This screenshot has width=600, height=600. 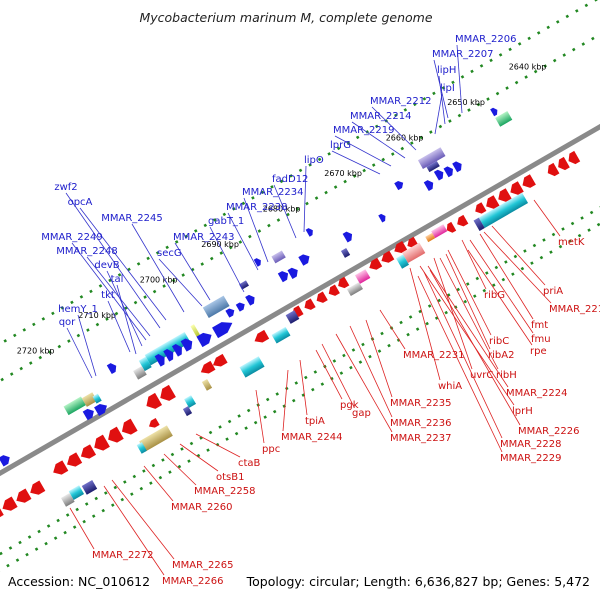 What do you see at coordinates (271, 449) in the screenshot?
I see `gene-label: ppc` at bounding box center [271, 449].